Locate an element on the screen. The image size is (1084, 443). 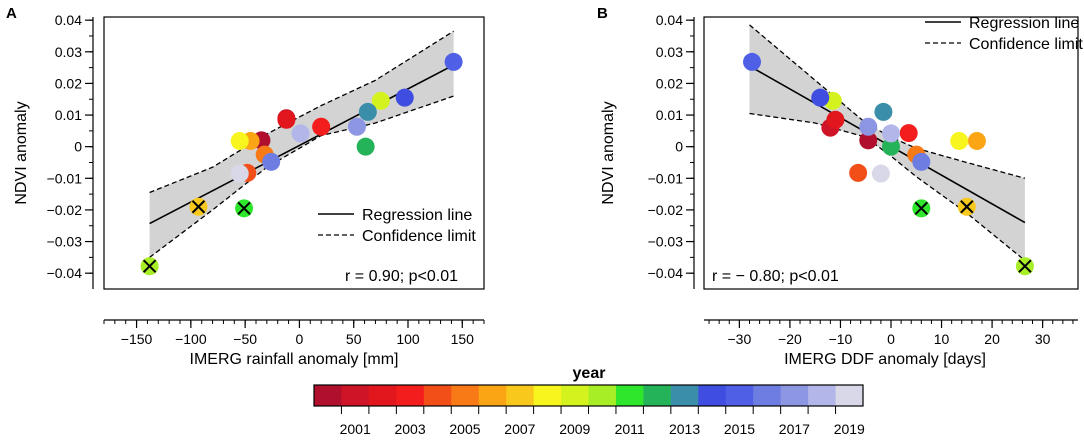
colorbar-segment-2002 is located at coordinates (382, 395).